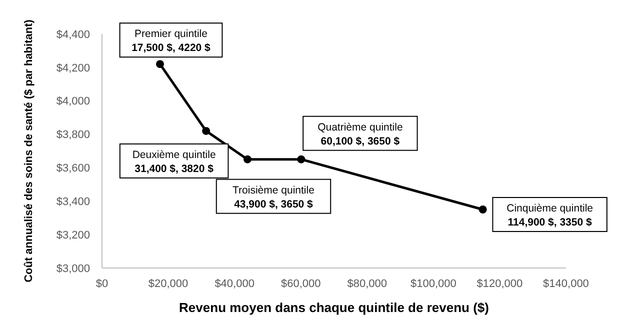 This screenshot has width=626, height=326. Describe the element at coordinates (73, 202) in the screenshot. I see `y-tick-label: $3,400` at that location.